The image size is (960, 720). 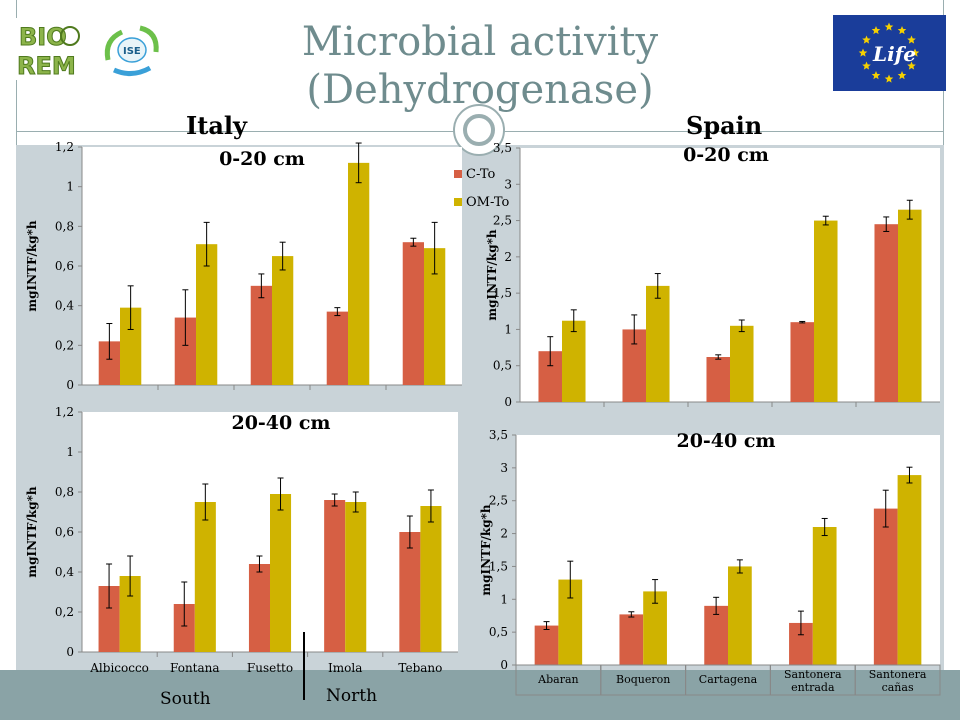 I want to click on bioremed-logo-text-2: REM, so click(x=46, y=66).